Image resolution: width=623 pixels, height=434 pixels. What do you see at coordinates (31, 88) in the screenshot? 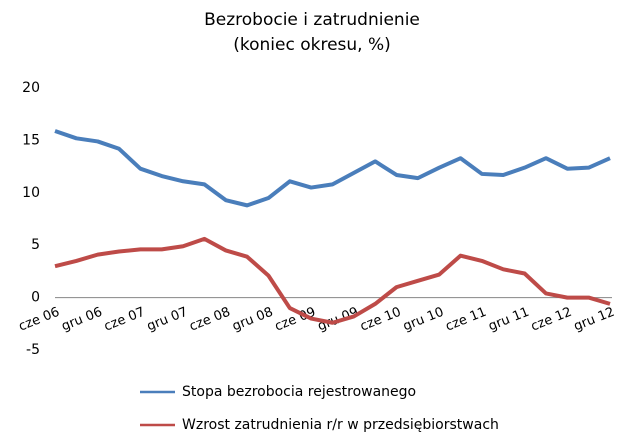
I see `y-tick-label: 20` at bounding box center [31, 88].